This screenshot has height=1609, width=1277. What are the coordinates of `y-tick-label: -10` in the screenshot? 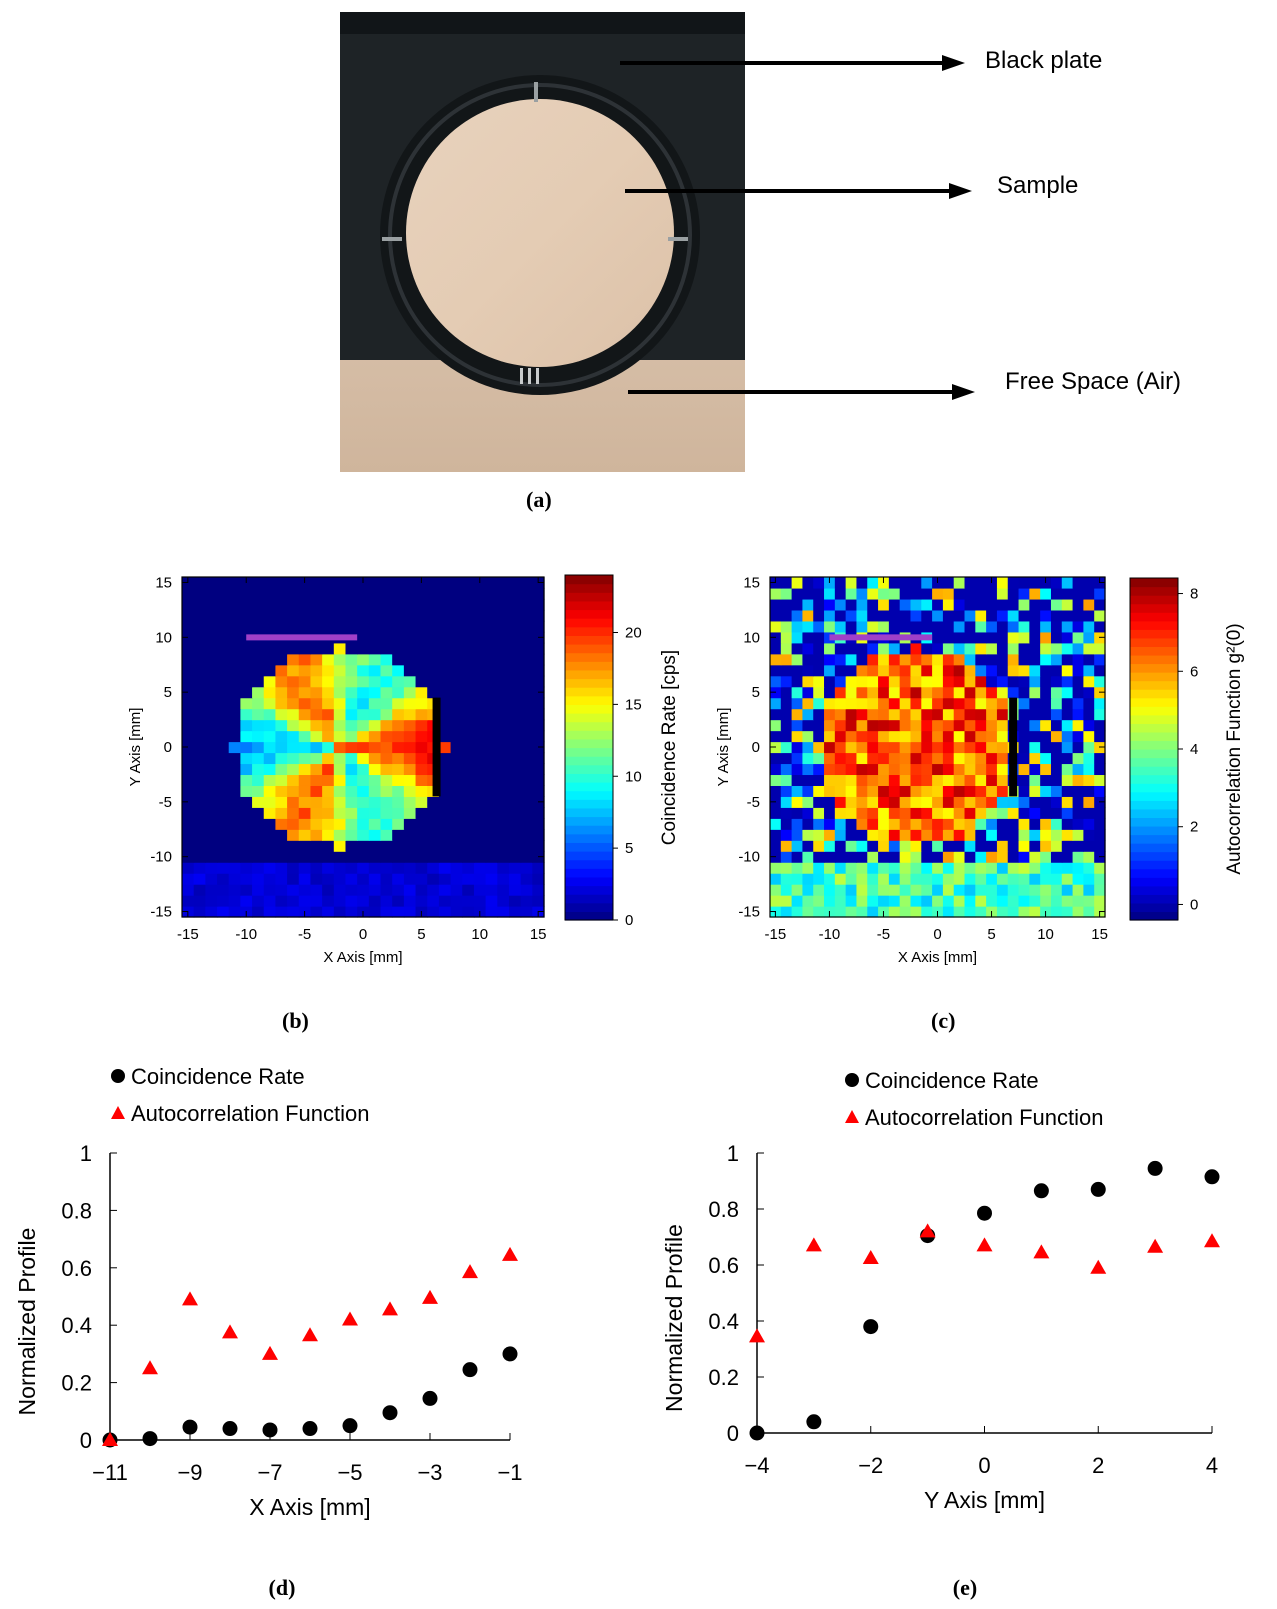 It's located at (749, 857).